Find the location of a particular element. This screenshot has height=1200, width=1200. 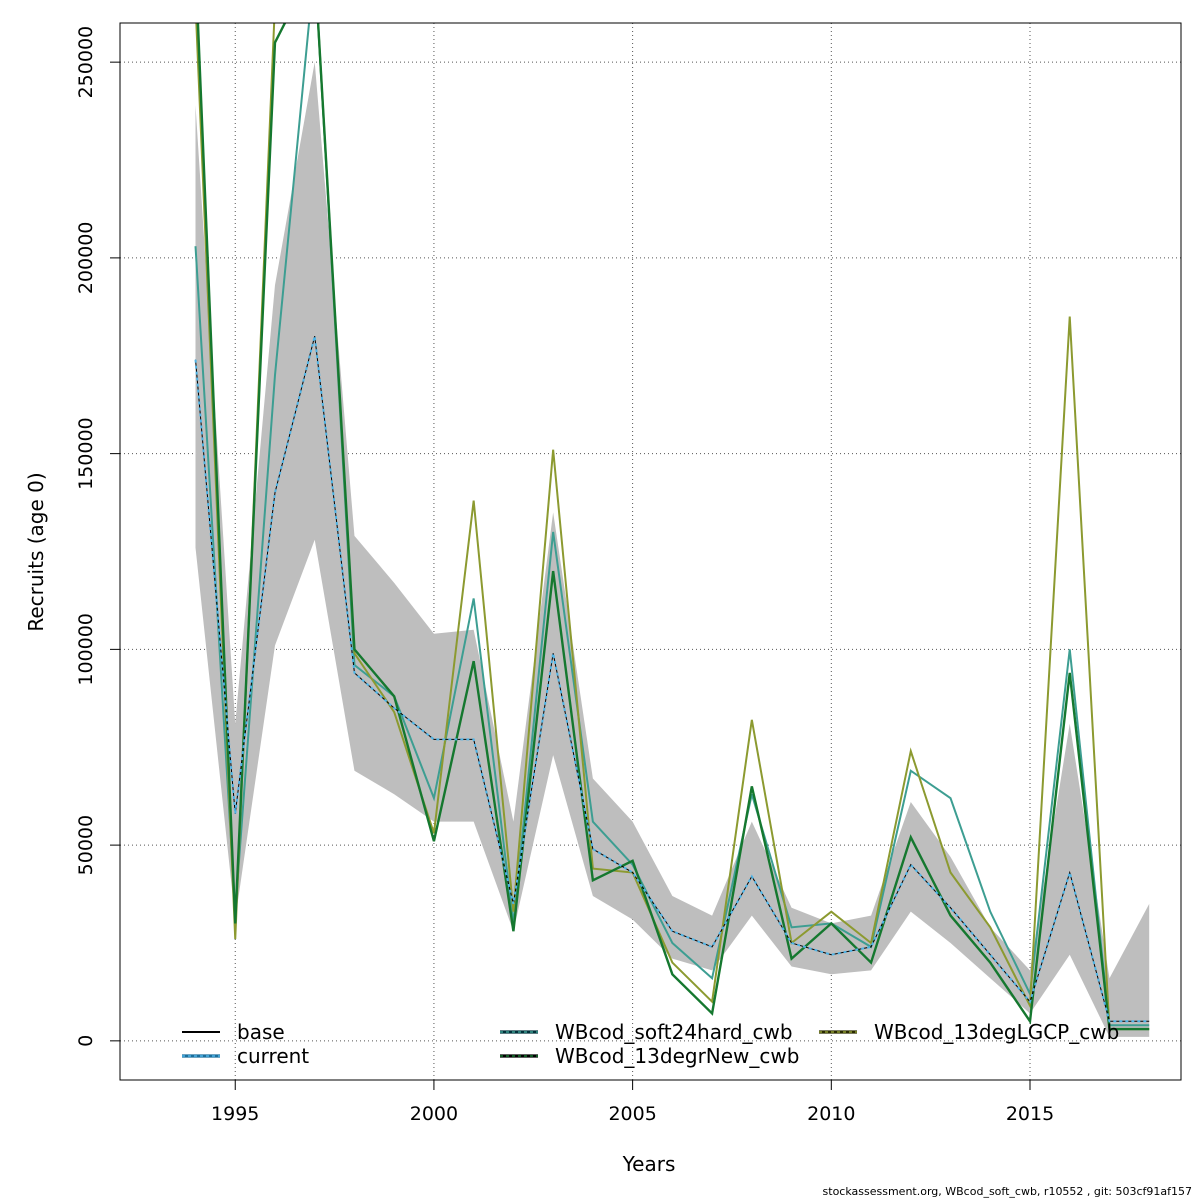

legend-label: current is located at coordinates (273, 1056).